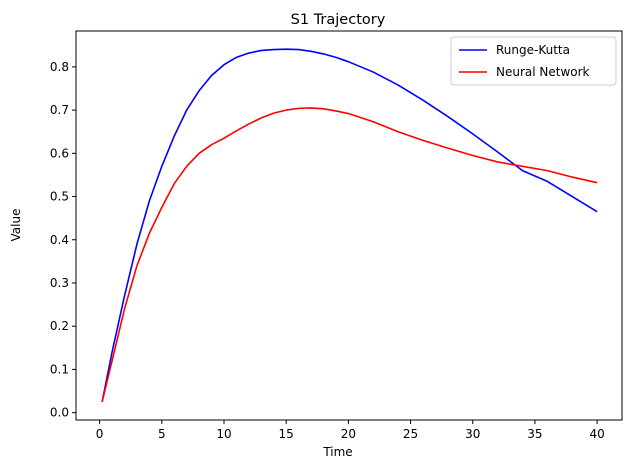 The image size is (630, 470). What do you see at coordinates (596, 434) in the screenshot?
I see `x-tick-label: 40` at bounding box center [596, 434].